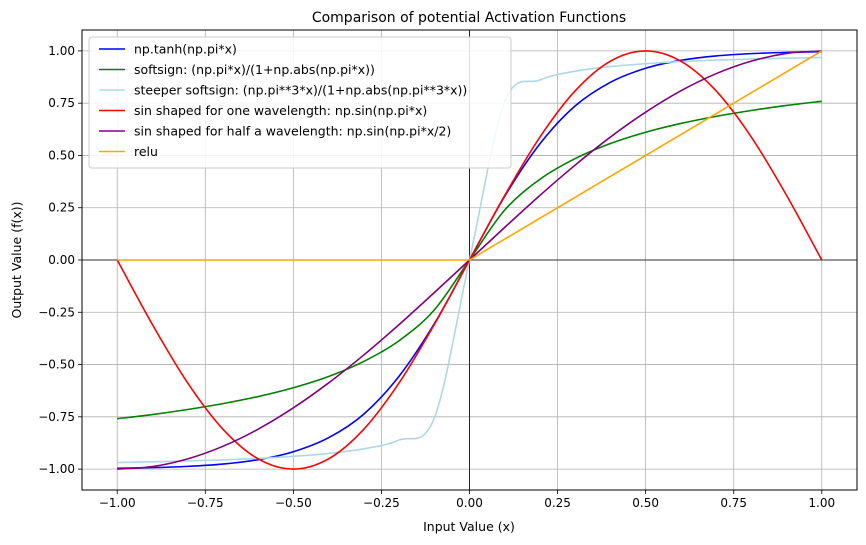 The image size is (866, 545). What do you see at coordinates (56, 365) in the screenshot?
I see `y-tick-label: −0.50` at bounding box center [56, 365].